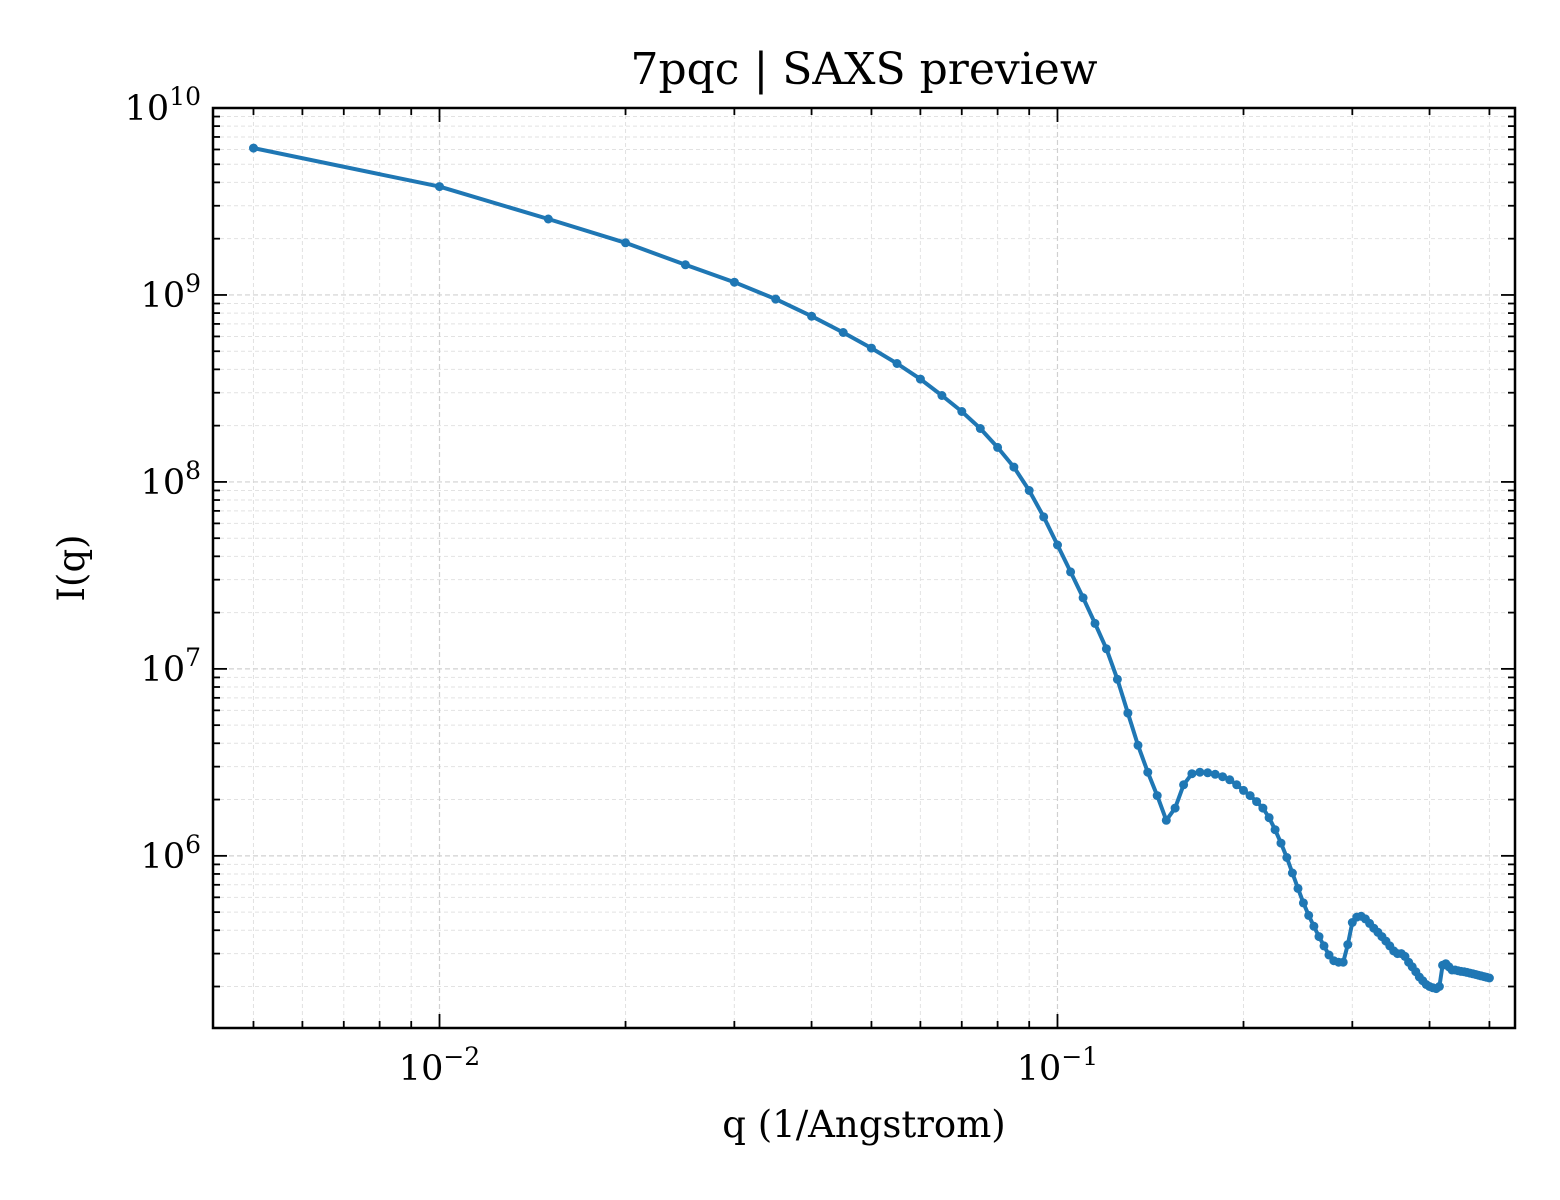 The width and height of the screenshot is (1560, 1200). I want to click on x-tick-label: 10⁻¹, so click(1057, 1065).